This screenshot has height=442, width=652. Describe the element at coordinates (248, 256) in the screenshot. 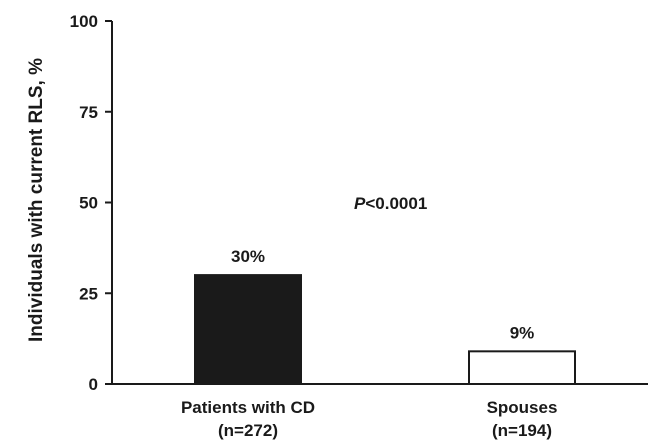

I see `bar-value-label: 30%` at that location.